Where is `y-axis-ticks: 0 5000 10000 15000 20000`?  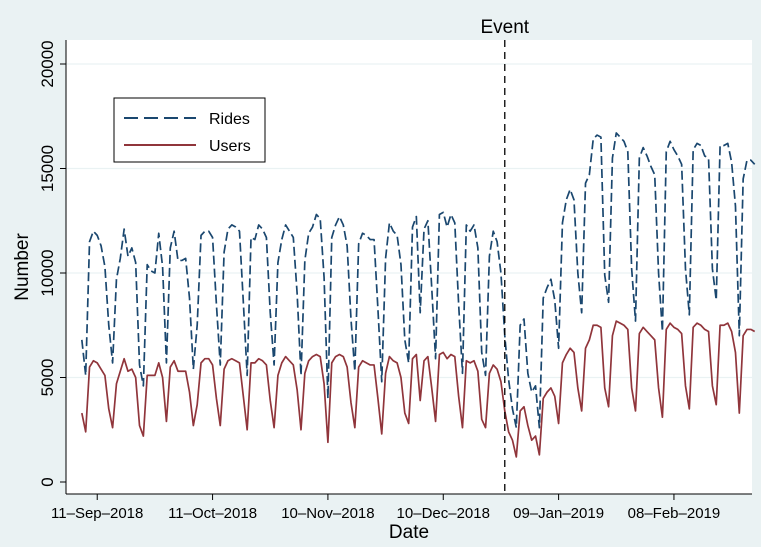
y-axis-ticks: 0 5000 10000 15000 20000 is located at coordinates (52, 263).